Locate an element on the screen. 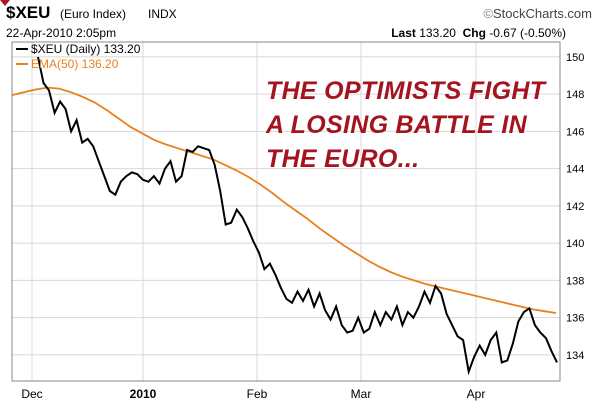  chart-date: 22-Apr-2010 2:05pm is located at coordinates (61, 33).